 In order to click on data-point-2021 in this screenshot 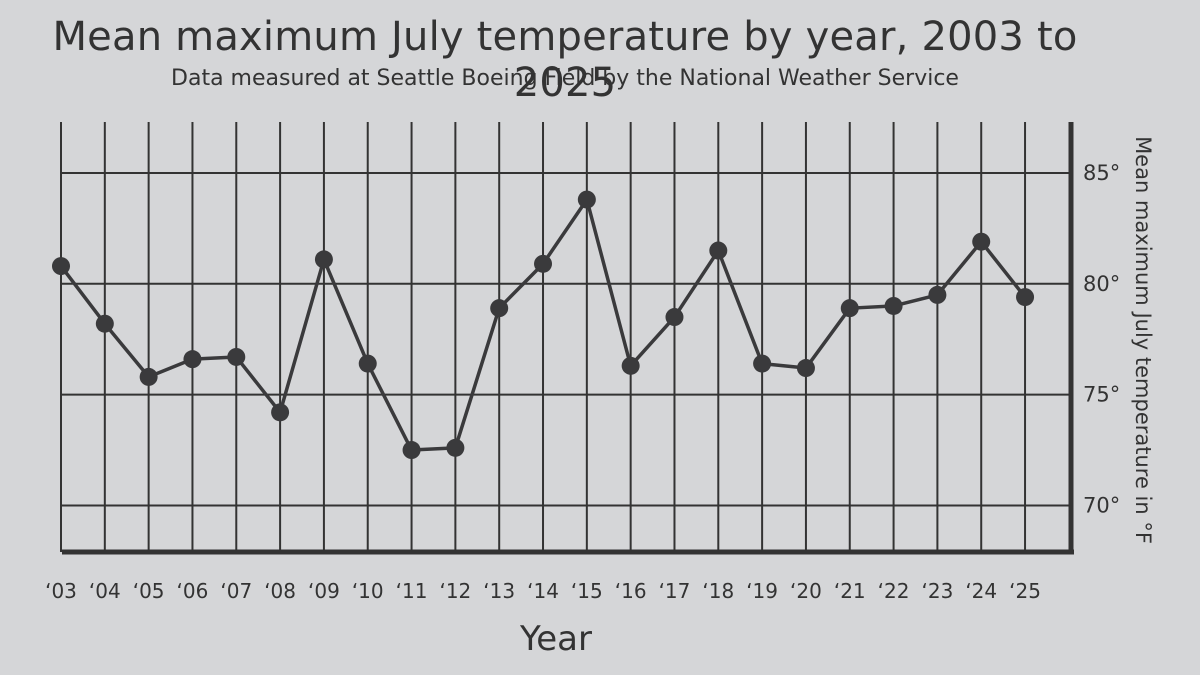, I will do `click(849, 308)`.